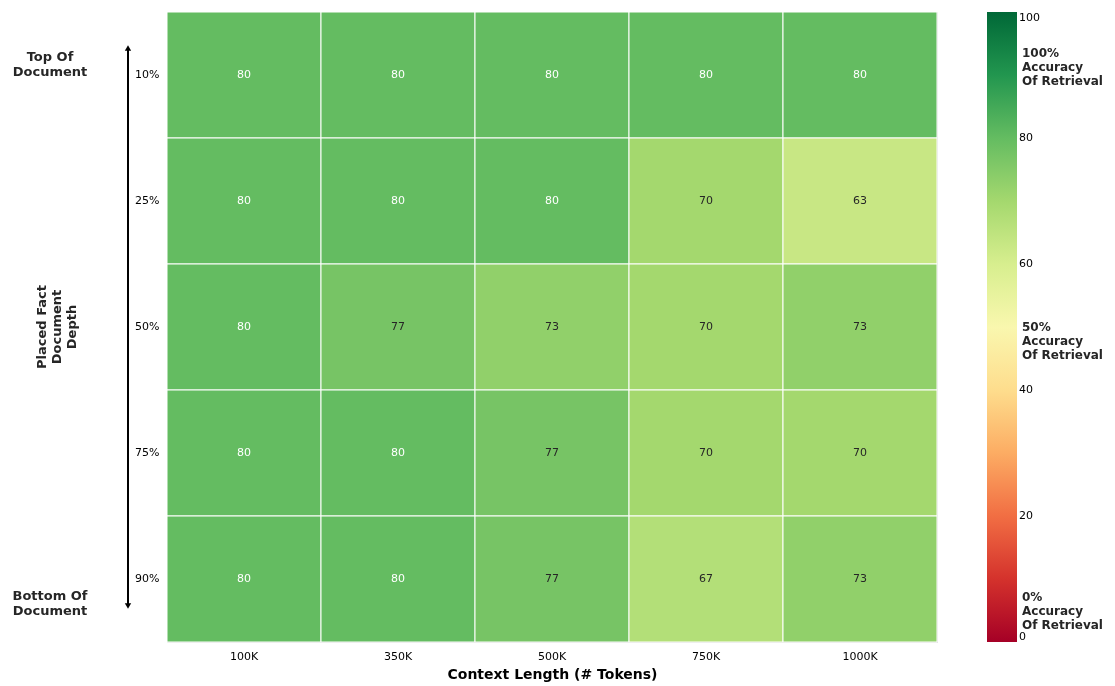 The height and width of the screenshot is (686, 1115). Describe the element at coordinates (1062, 341) in the screenshot. I see `text: 50% Accuracy Of Retrieval` at that location.